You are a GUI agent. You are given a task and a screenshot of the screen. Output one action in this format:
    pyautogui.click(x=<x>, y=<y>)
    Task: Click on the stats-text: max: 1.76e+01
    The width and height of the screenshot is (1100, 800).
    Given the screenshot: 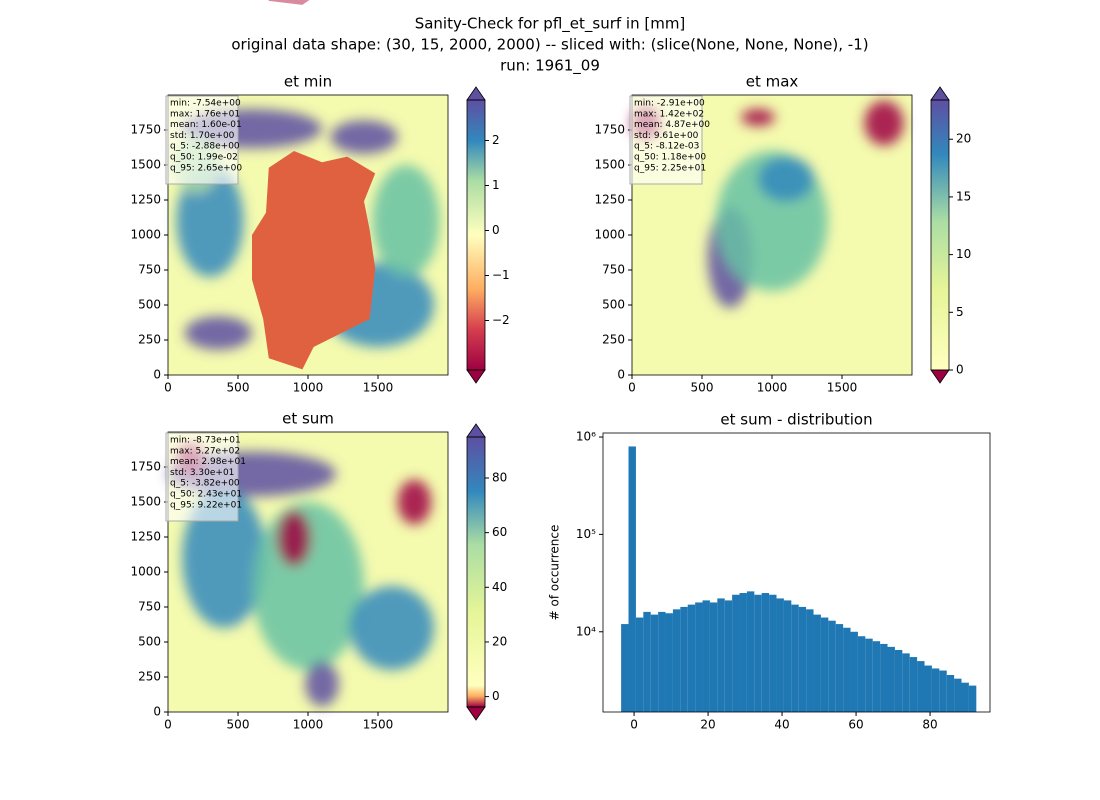 What is the action you would take?
    pyautogui.click(x=205, y=114)
    